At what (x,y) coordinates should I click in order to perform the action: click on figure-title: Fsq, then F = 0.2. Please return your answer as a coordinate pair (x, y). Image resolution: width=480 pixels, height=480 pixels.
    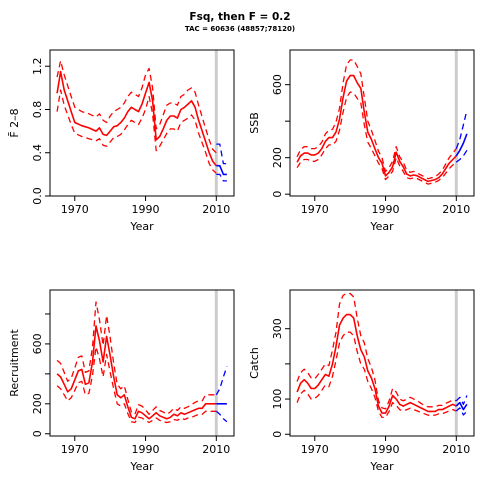
    Looking at the image, I should click on (239, 17).